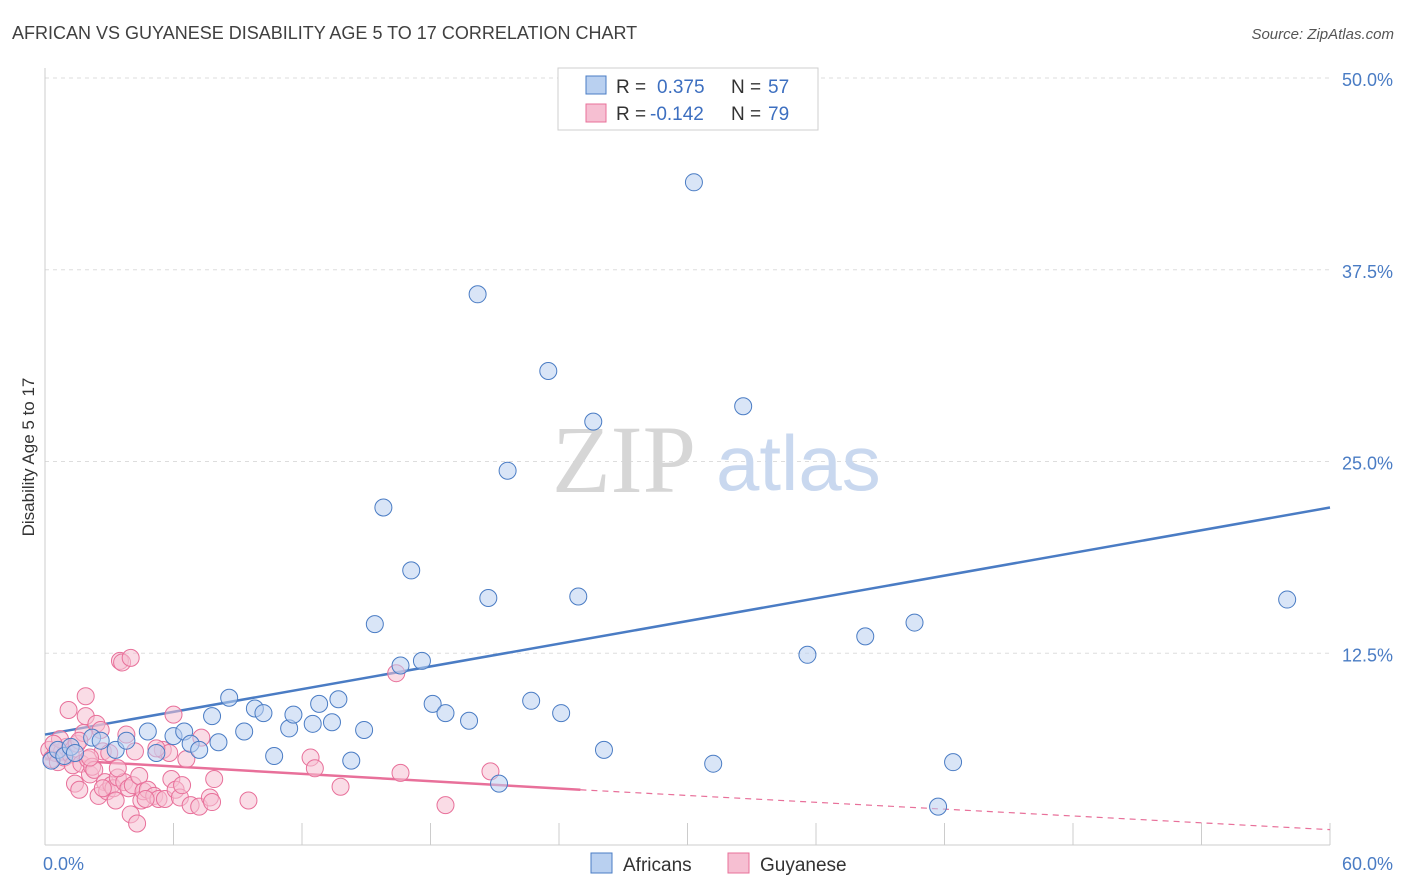 The image size is (1406, 892). Describe the element at coordinates (798, 463) in the screenshot. I see `watermark-atlas: atlas` at that location.